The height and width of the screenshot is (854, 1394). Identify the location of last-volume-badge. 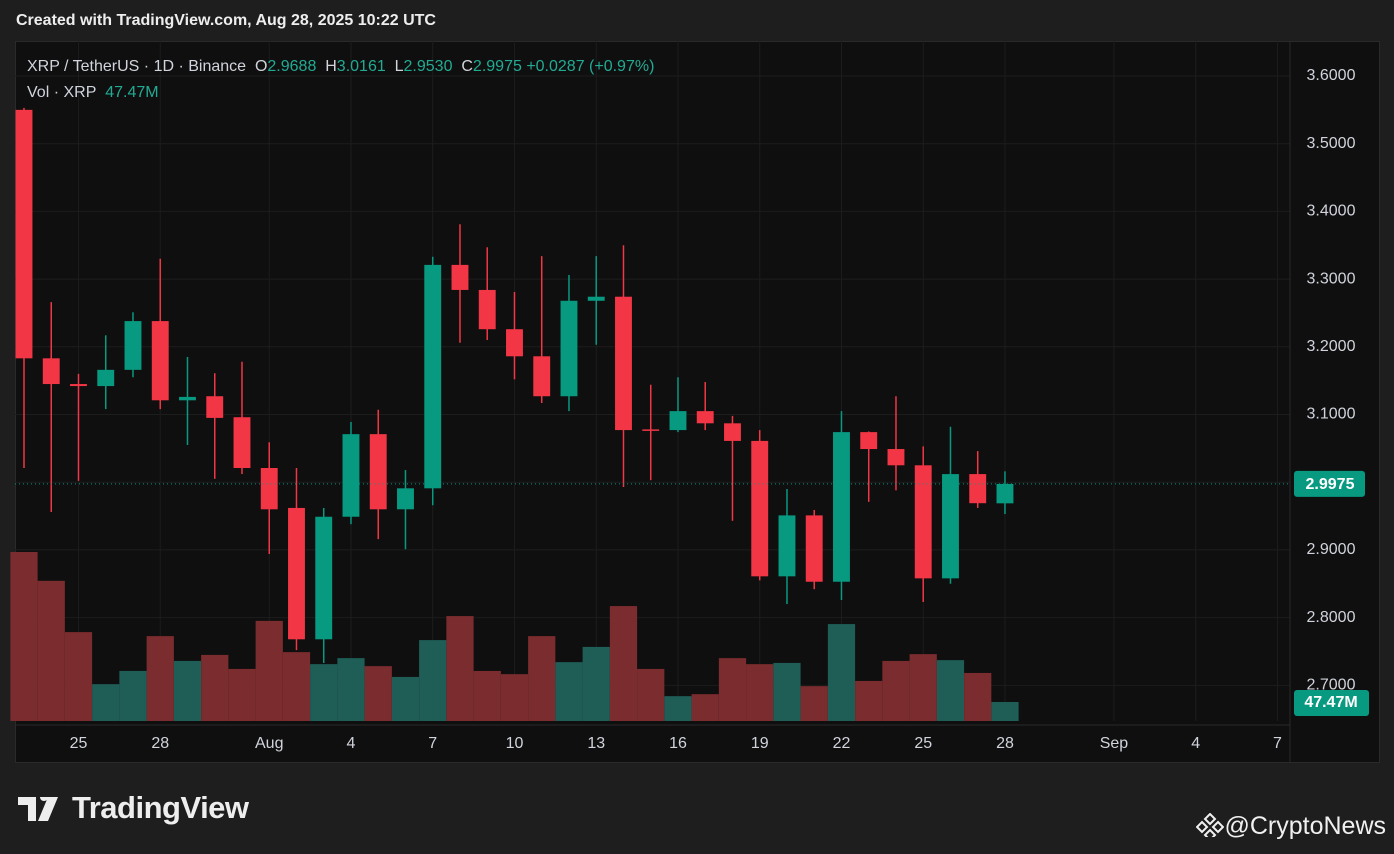
(1331, 702).